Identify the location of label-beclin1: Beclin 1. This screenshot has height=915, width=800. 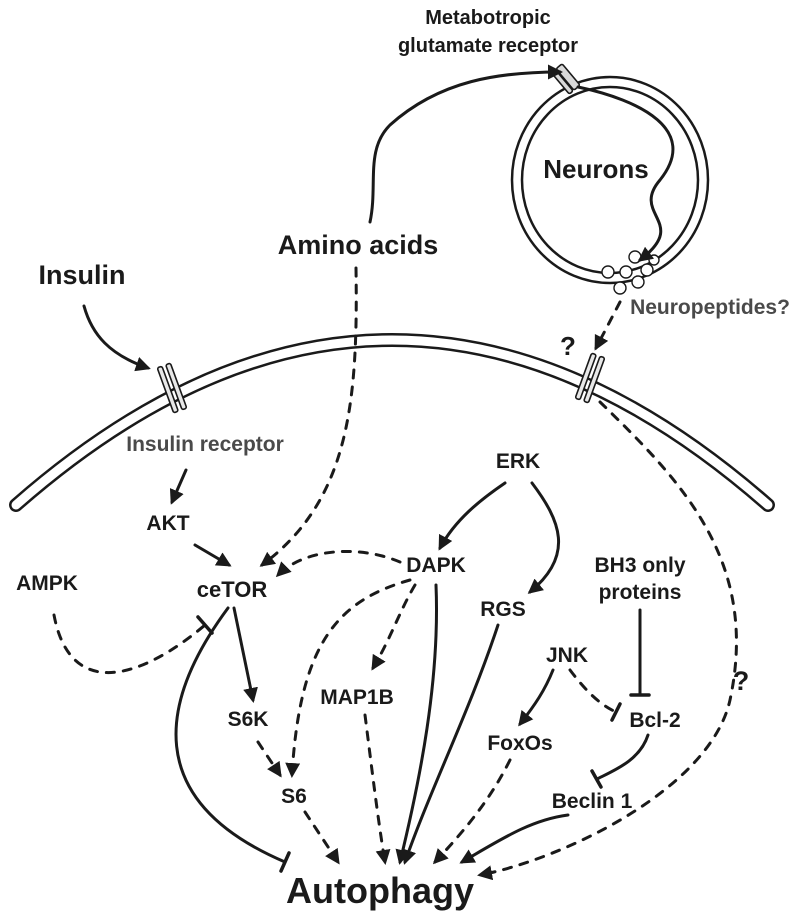
(592, 801).